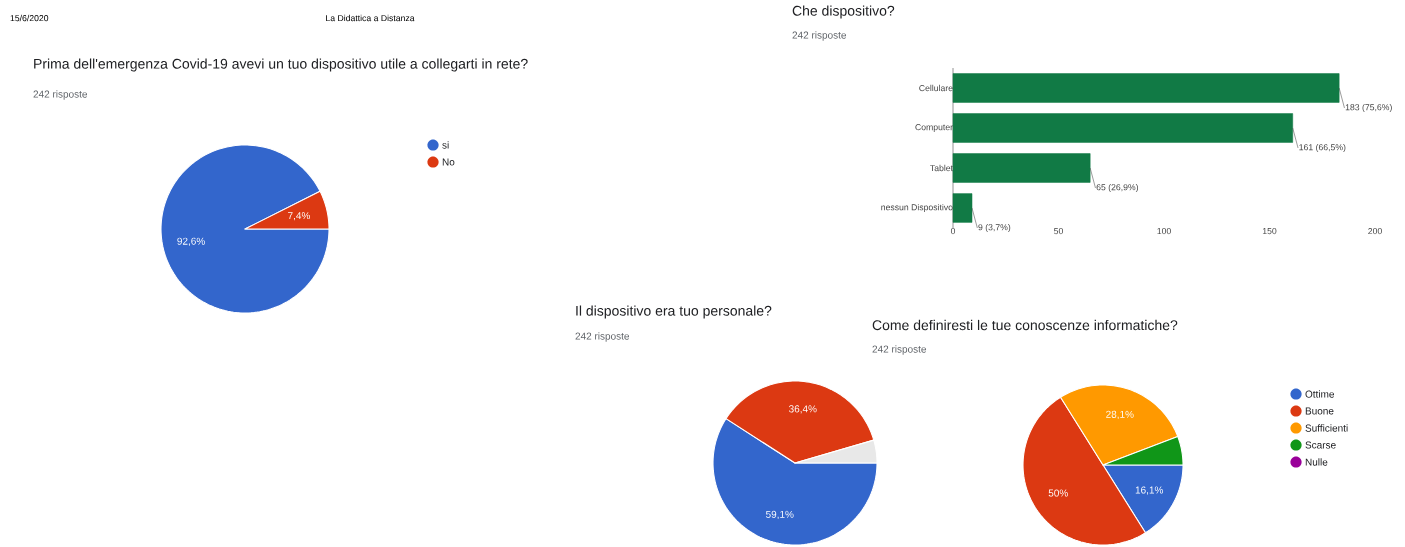  What do you see at coordinates (445, 145) in the screenshot?
I see `legend-label: si` at bounding box center [445, 145].